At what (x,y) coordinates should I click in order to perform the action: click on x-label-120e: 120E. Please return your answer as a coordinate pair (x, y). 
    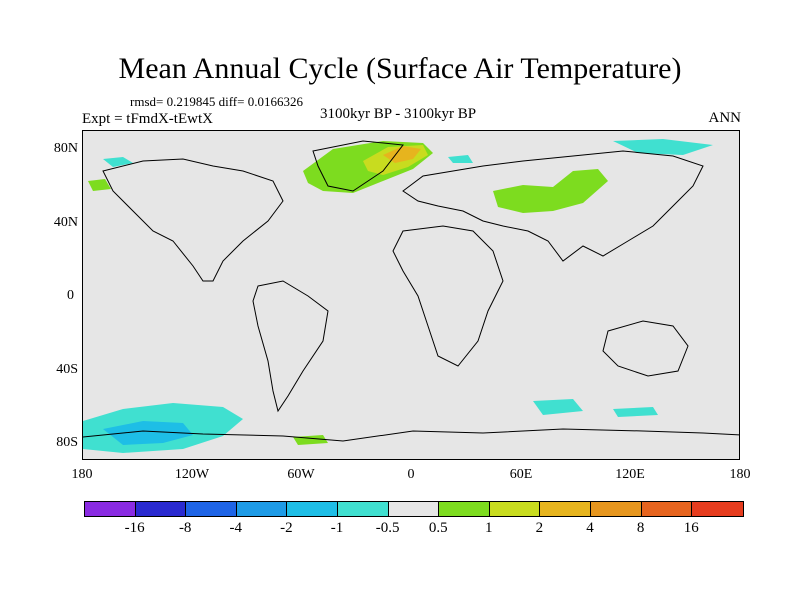
    Looking at the image, I should click on (630, 474).